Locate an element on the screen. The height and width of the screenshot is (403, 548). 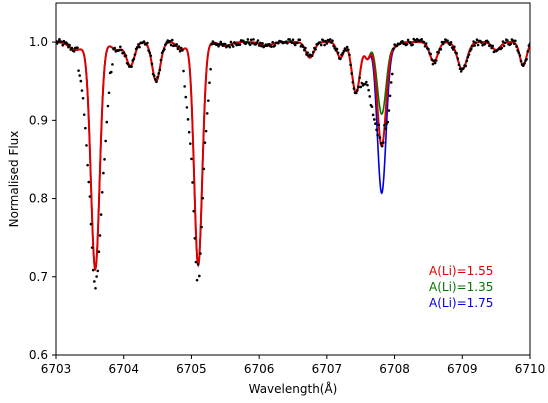
x-tick-label: 6707 is located at coordinates (327, 369).